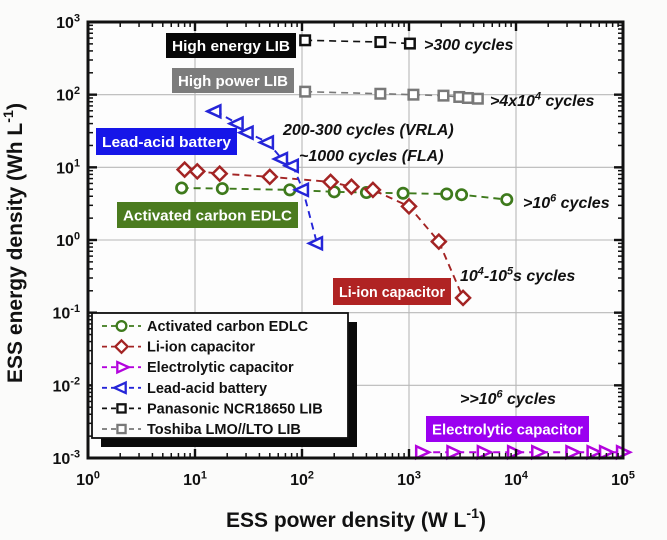 This screenshot has width=667, height=540. I want to click on label-box-high-power-lib: High power LIB, so click(233, 80).